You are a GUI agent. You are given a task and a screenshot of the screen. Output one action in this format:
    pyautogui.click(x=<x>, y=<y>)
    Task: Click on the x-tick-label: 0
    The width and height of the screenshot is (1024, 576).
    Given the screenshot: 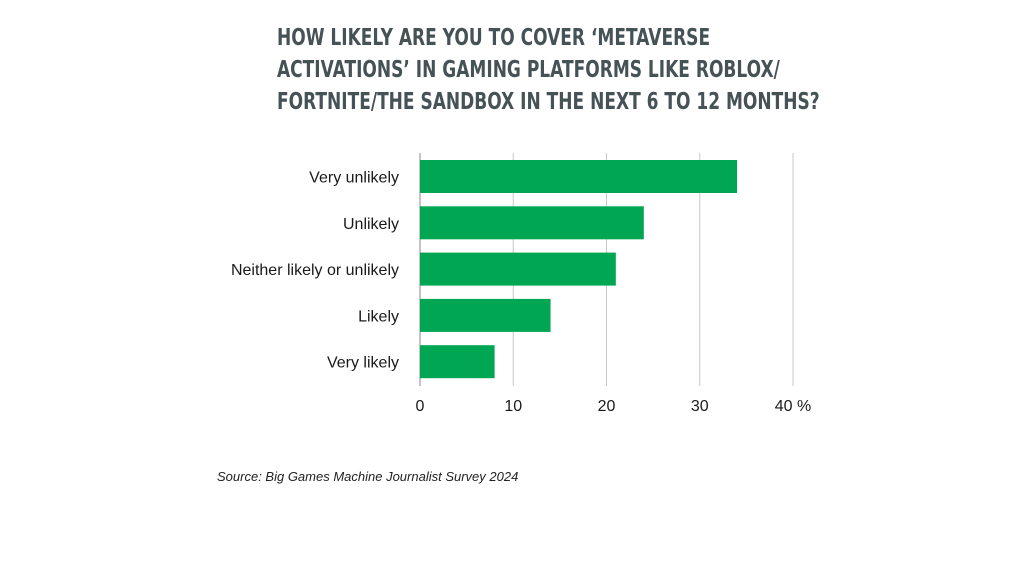 What is the action you would take?
    pyautogui.click(x=420, y=406)
    